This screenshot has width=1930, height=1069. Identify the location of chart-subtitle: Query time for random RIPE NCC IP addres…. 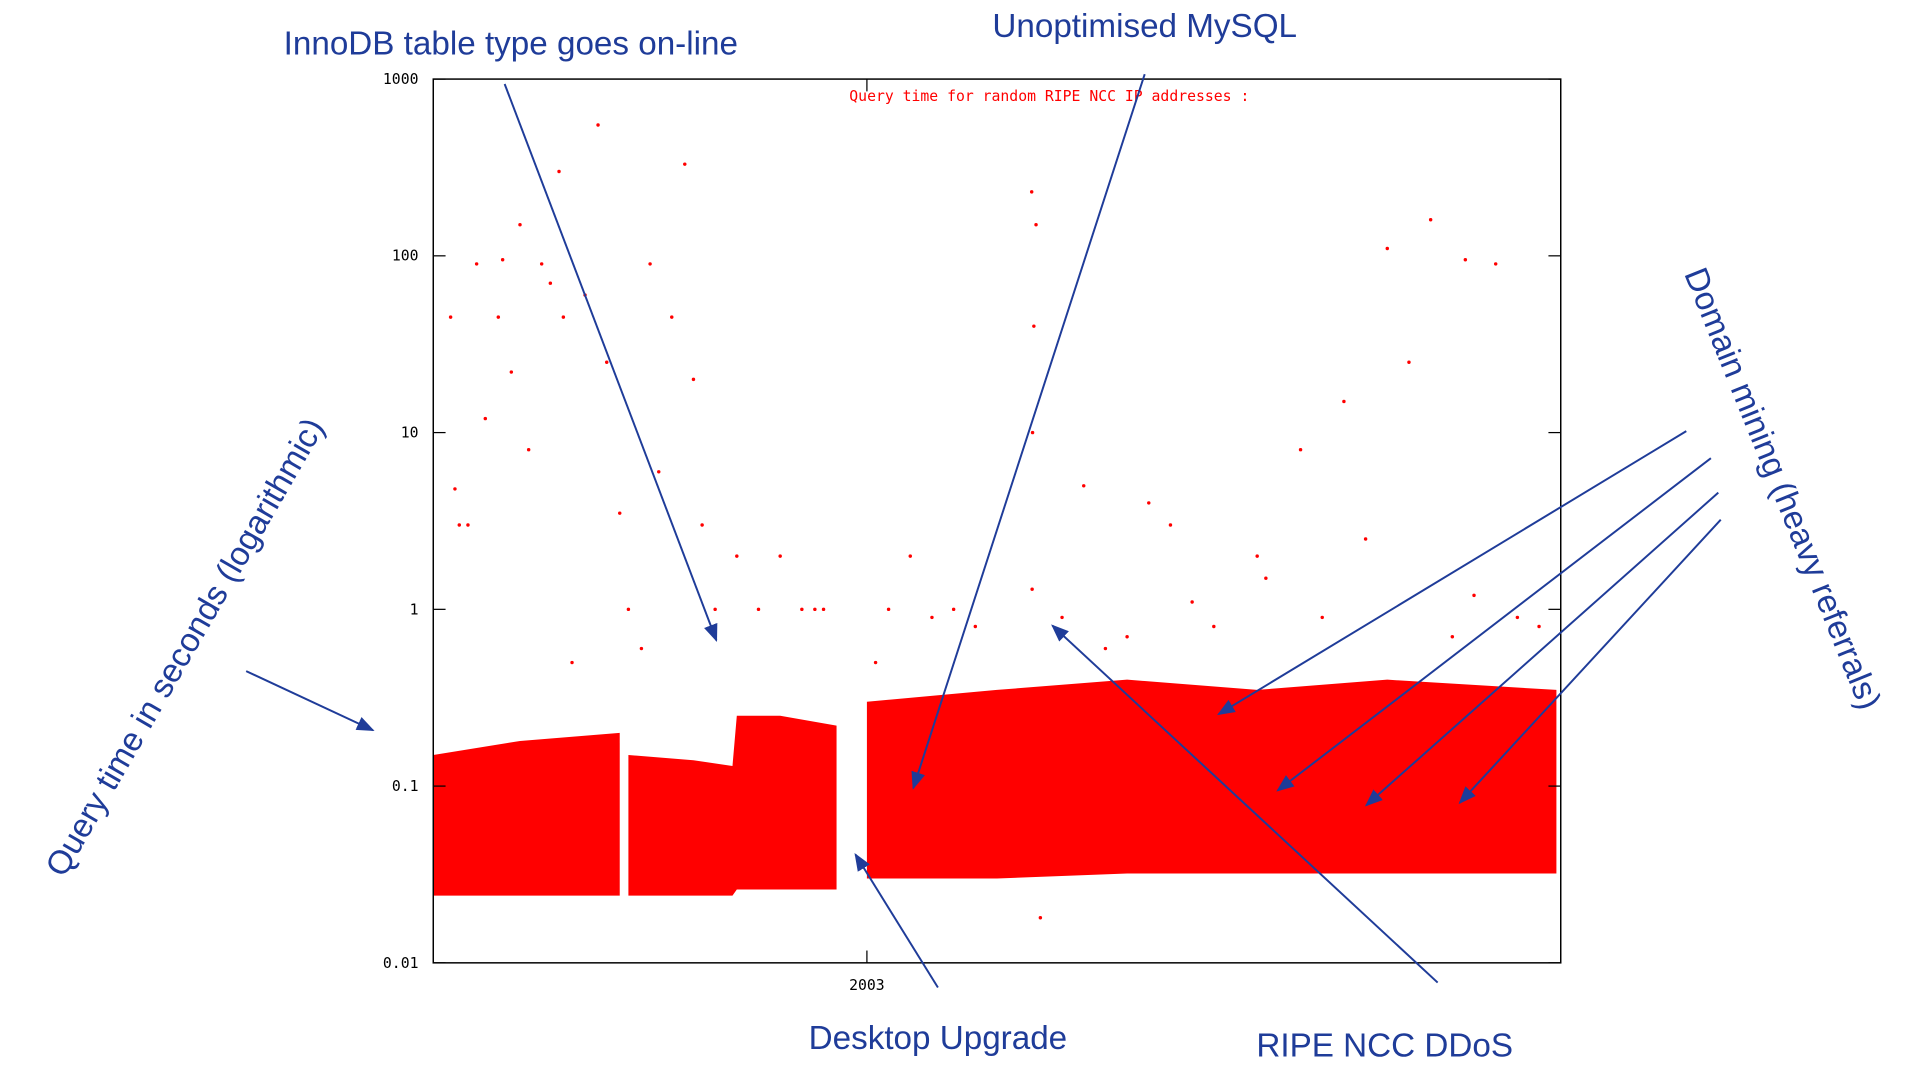
(1049, 96).